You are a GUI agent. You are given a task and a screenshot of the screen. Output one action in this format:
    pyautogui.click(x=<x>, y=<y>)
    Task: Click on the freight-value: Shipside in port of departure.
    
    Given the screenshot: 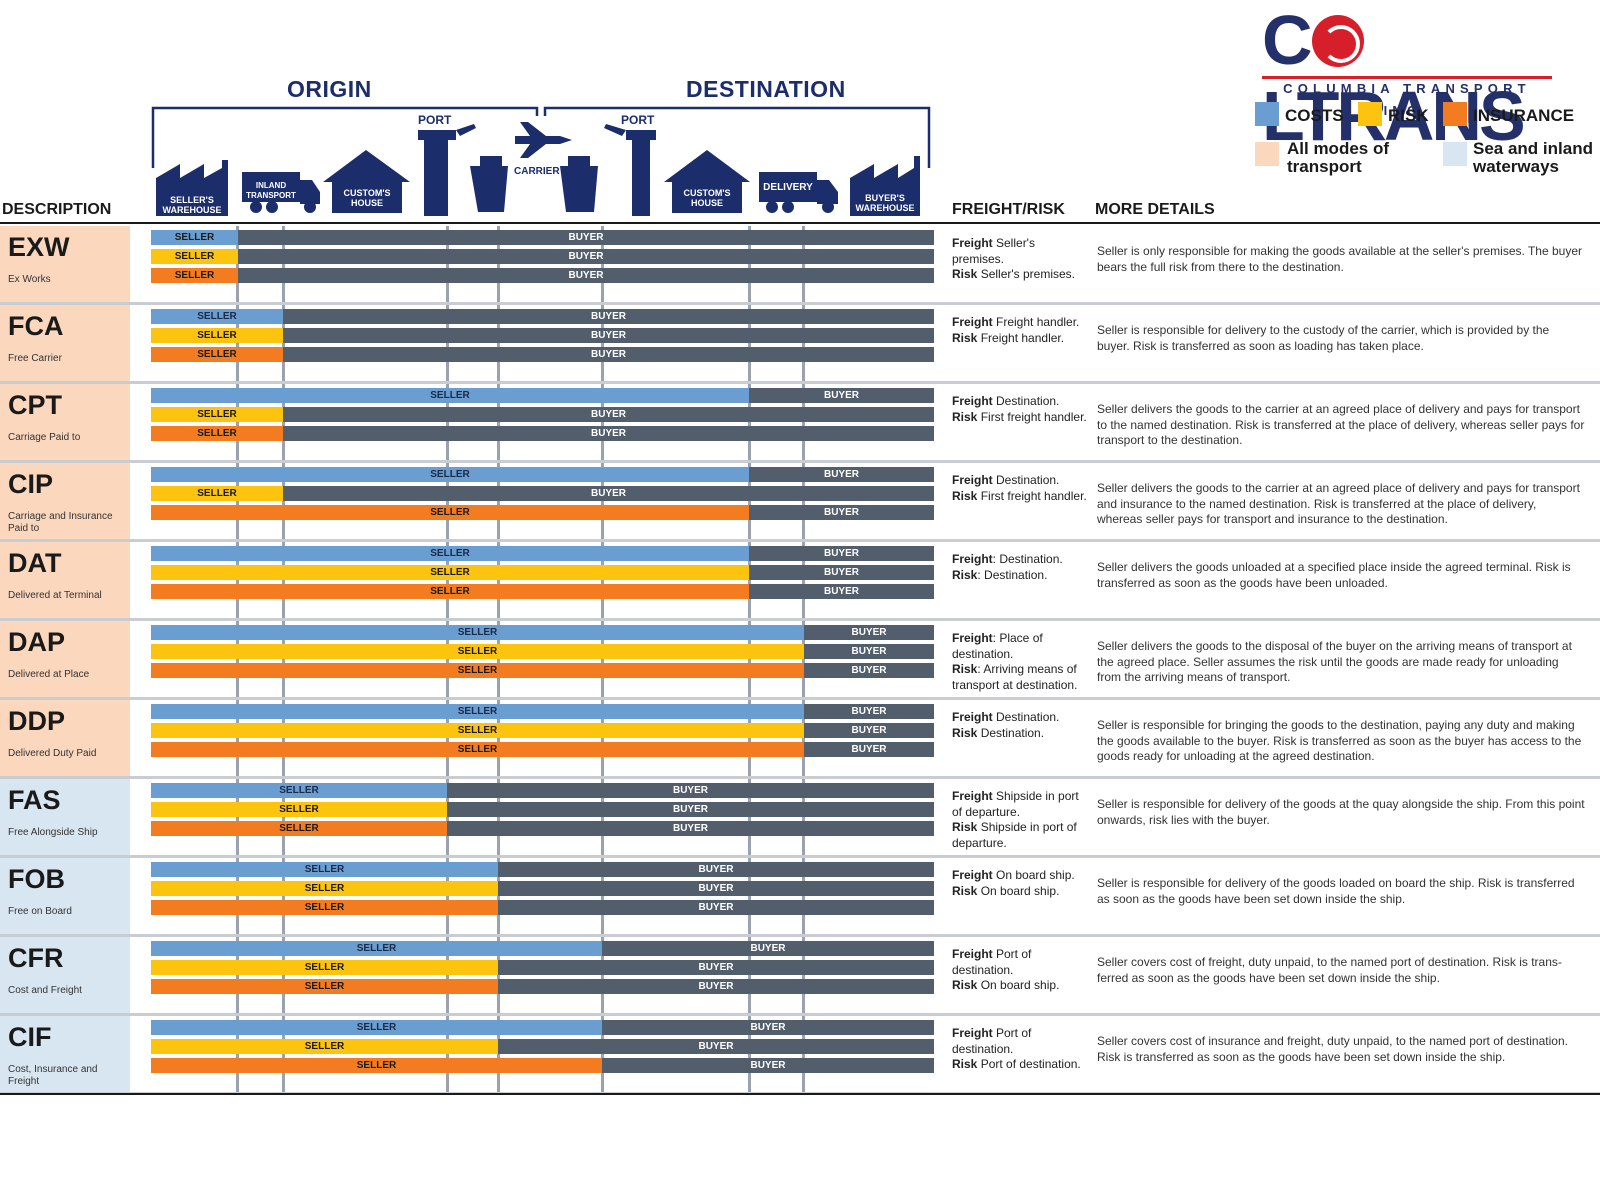 What is the action you would take?
    pyautogui.click(x=1015, y=804)
    